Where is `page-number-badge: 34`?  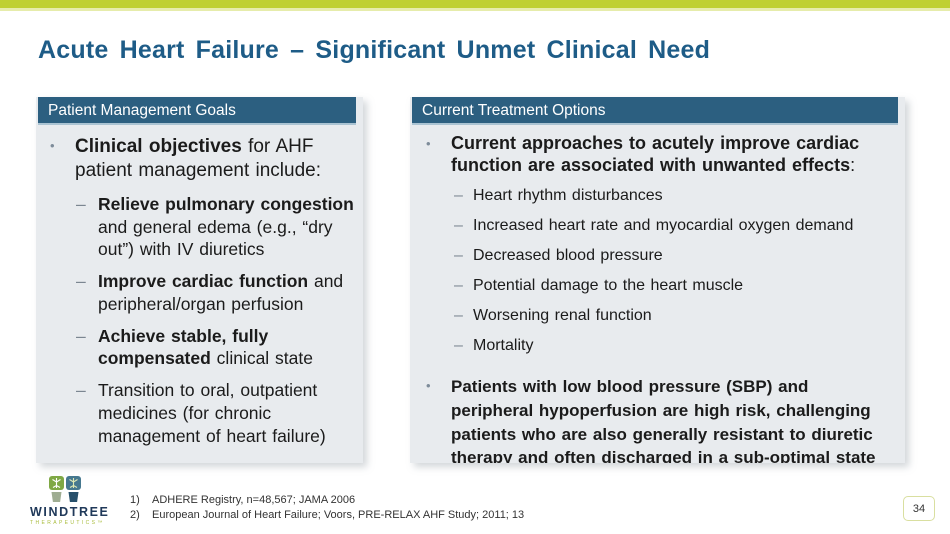
page-number-badge: 34 is located at coordinates (919, 508).